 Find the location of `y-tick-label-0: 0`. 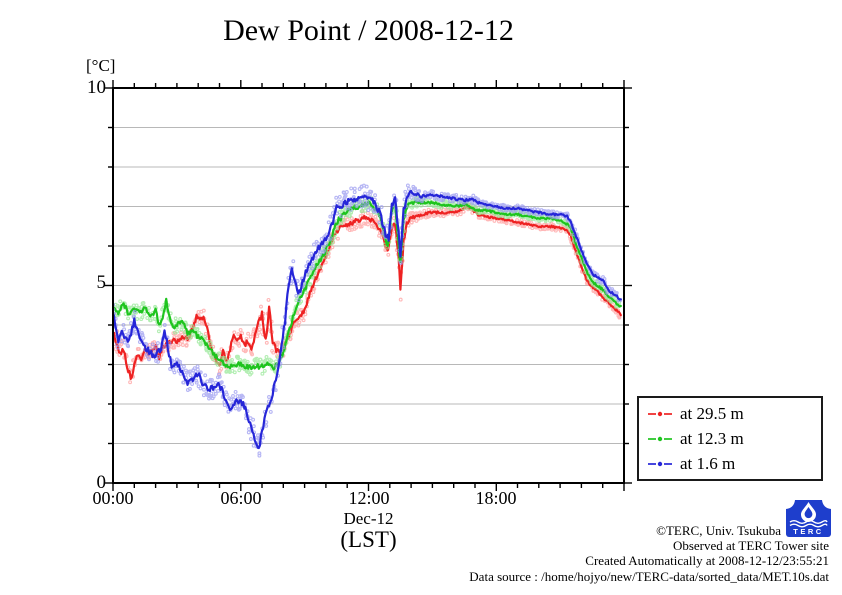

y-tick-label-0: 0 is located at coordinates (101, 482).